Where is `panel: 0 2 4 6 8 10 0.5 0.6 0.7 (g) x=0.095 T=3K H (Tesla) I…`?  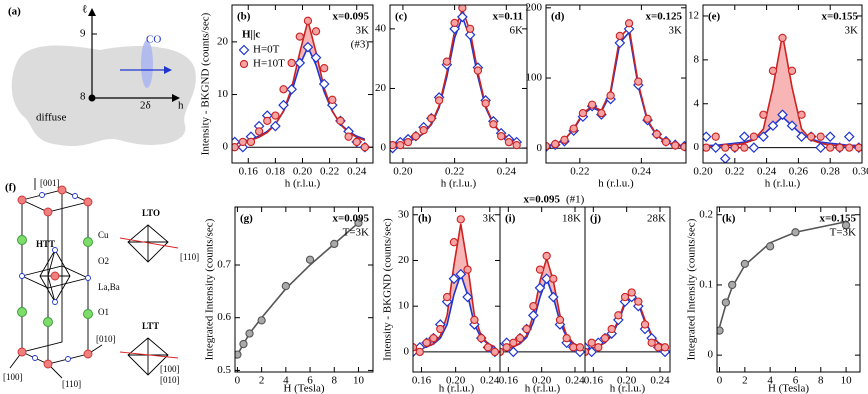 panel: 0 2 4 6 8 10 0.5 0.6 0.7 (g) x=0.095 T=3K H (Tesla) I… is located at coordinates (289, 300).